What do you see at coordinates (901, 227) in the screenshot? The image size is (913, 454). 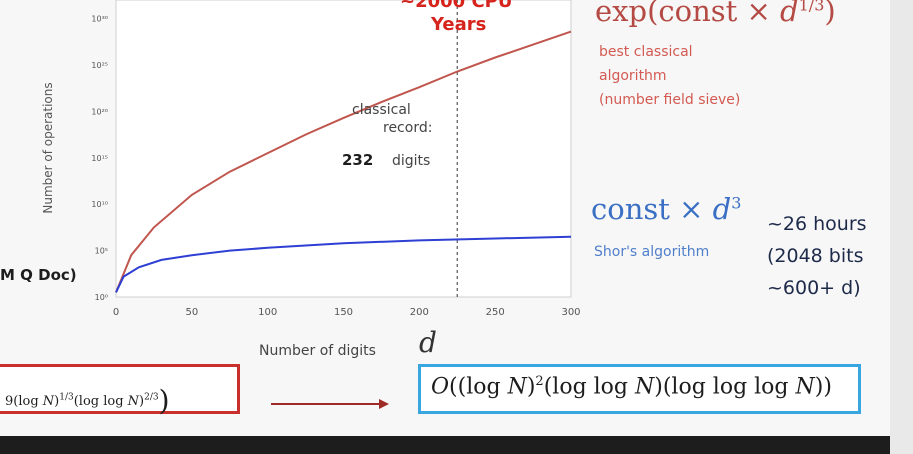 I see `right-edge-strip` at bounding box center [901, 227].